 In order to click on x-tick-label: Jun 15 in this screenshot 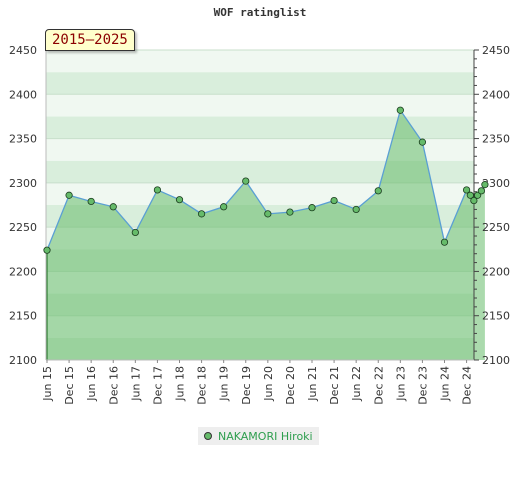, I will do `click(47, 384)`.